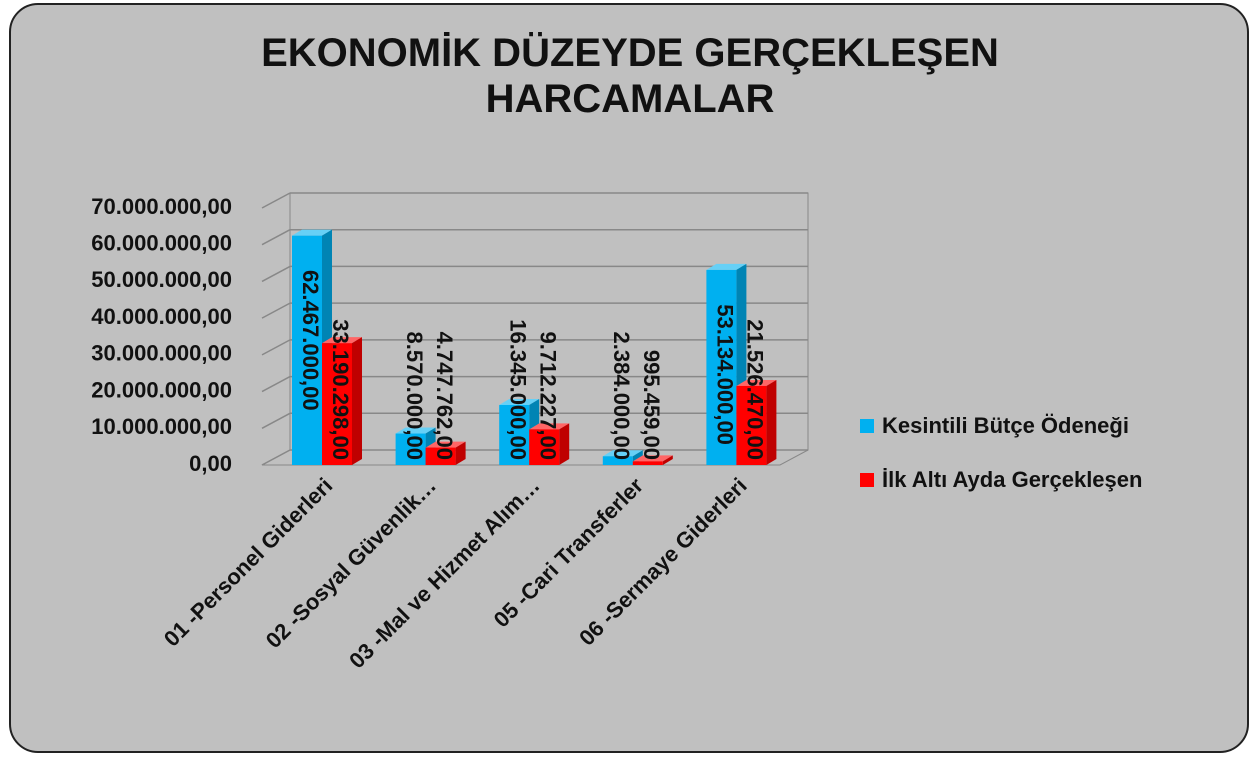 The width and height of the screenshot is (1258, 758). Describe the element at coordinates (161, 353) in the screenshot. I see `y-tick-label: 30.000.000,00` at that location.